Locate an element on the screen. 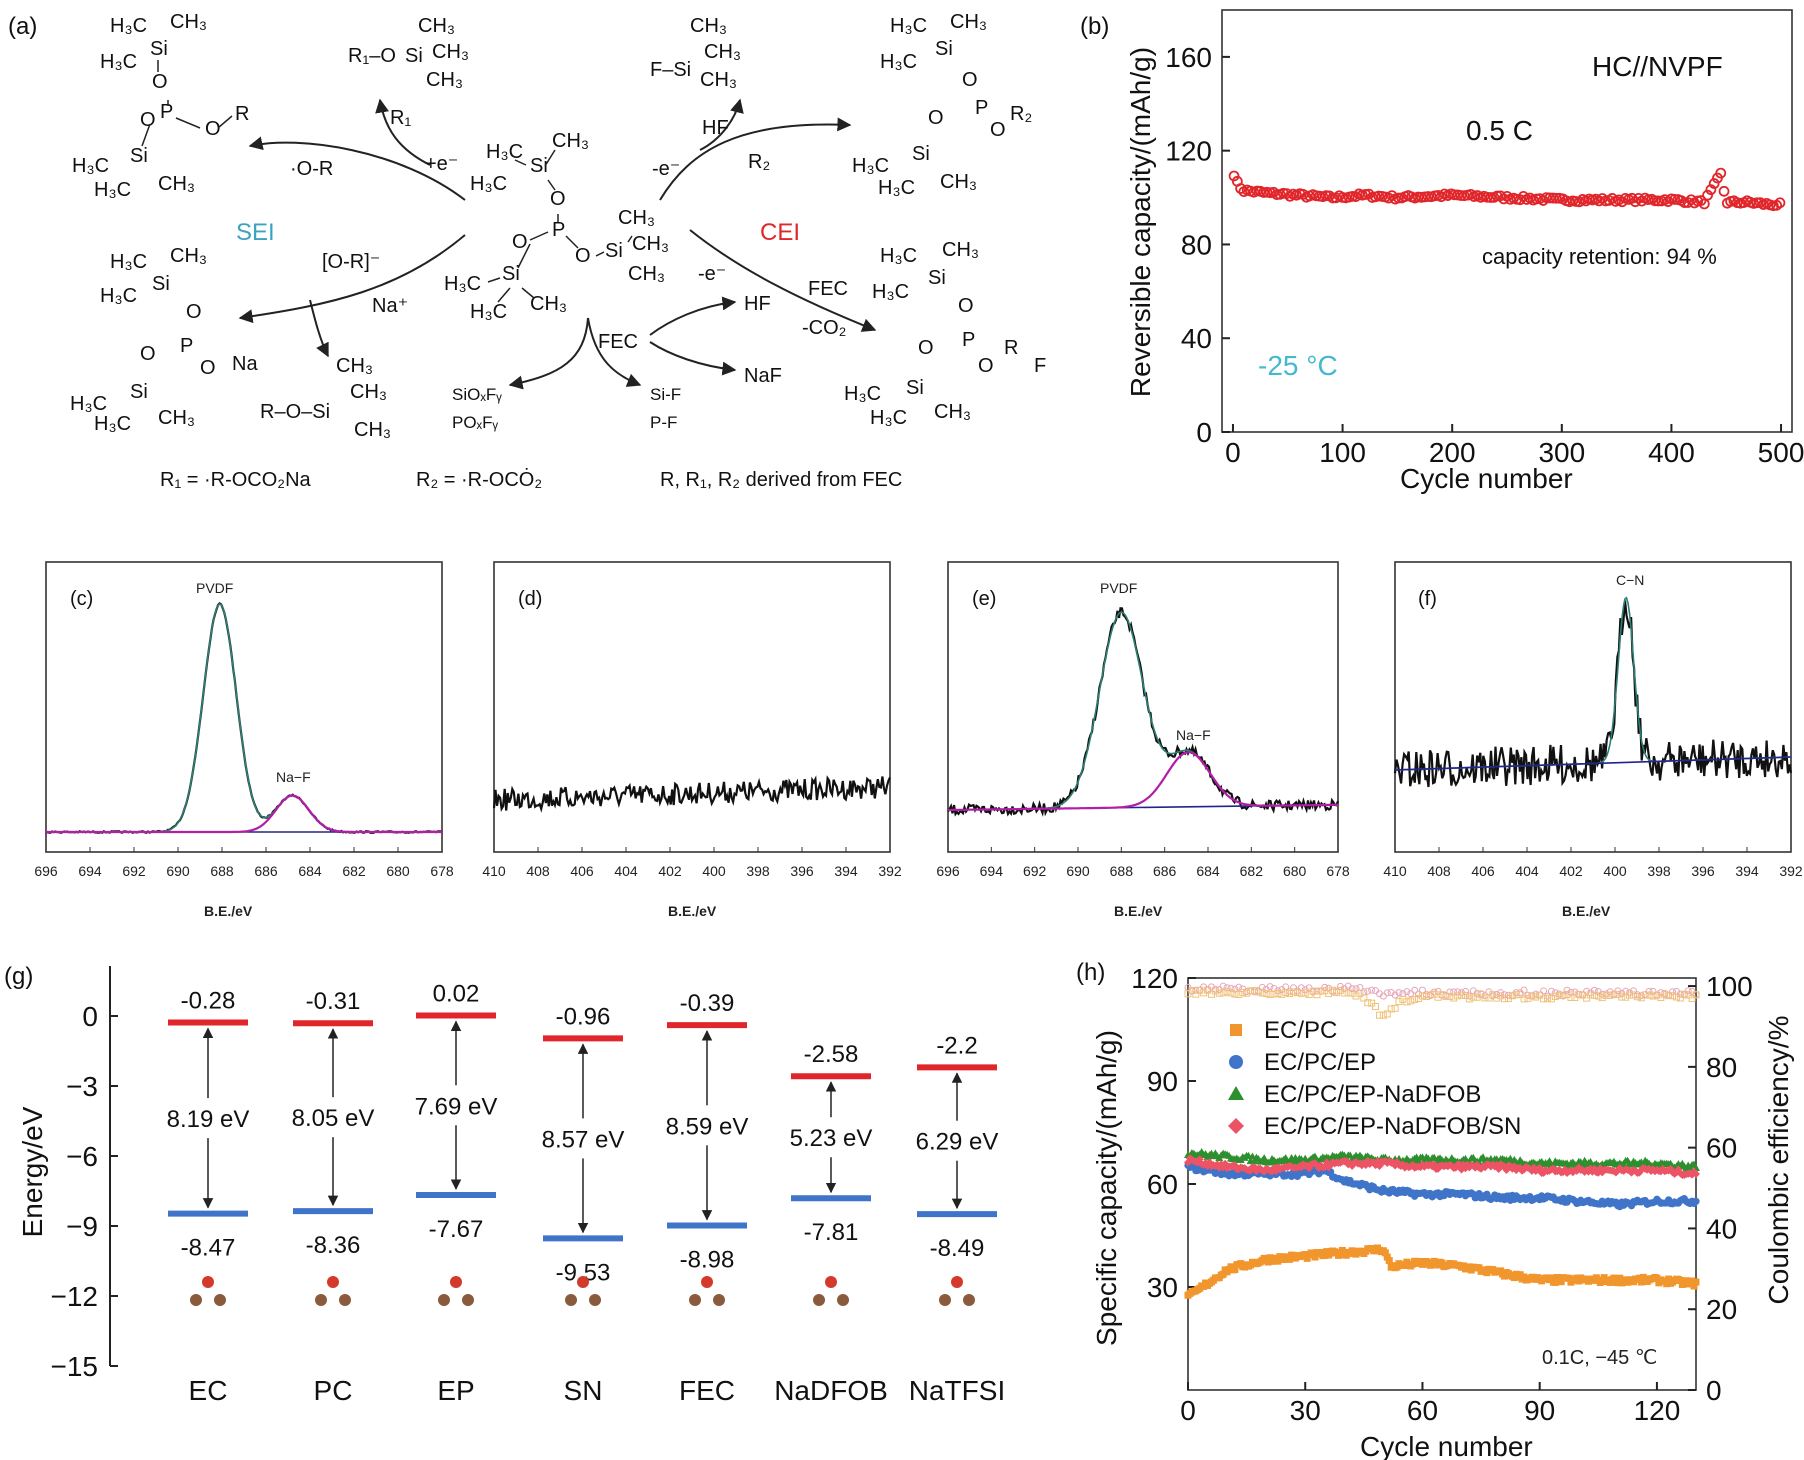 The width and height of the screenshot is (1804, 1460). xps-tick-label: 680 is located at coordinates (398, 871).